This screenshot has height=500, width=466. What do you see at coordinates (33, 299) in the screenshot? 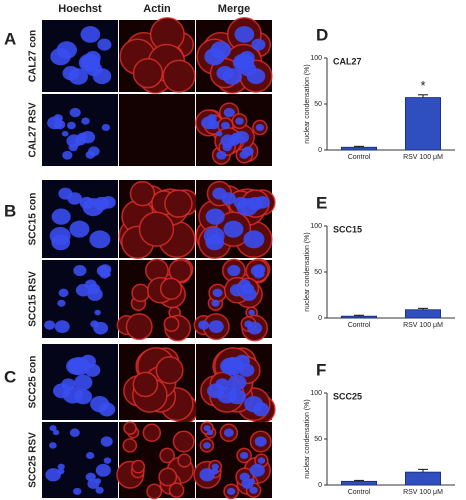
I see `row-label: SCC15 RSV` at bounding box center [33, 299].